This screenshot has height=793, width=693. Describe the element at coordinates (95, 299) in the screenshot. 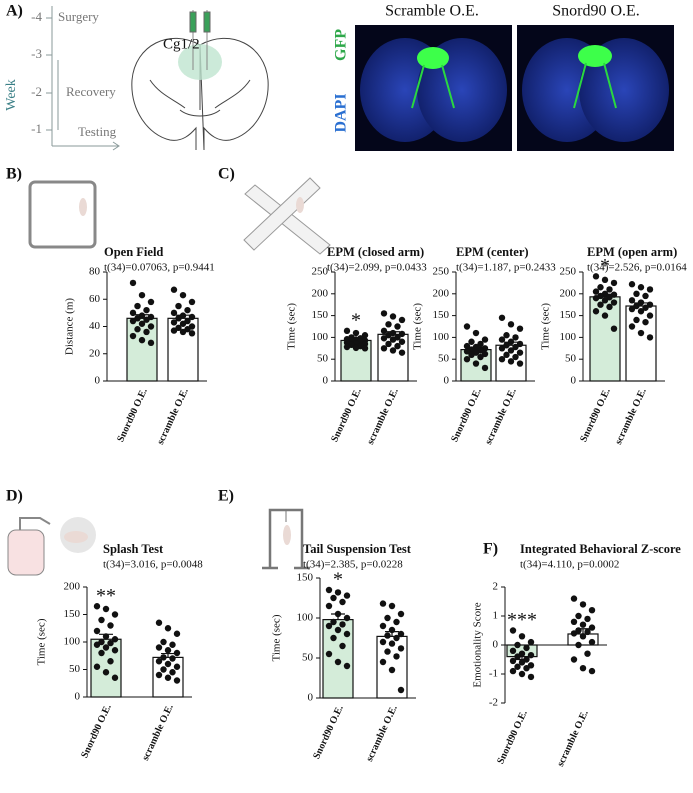

I see `y-tick-label: 60` at that location.